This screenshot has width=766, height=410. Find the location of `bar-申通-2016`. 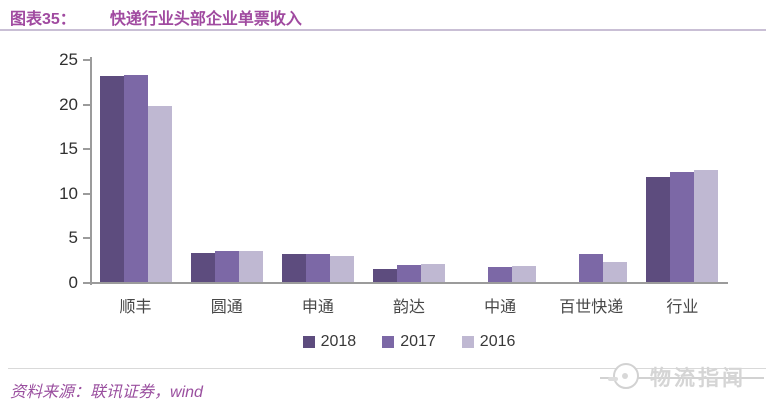

bar-申通-2016 is located at coordinates (341, 269).